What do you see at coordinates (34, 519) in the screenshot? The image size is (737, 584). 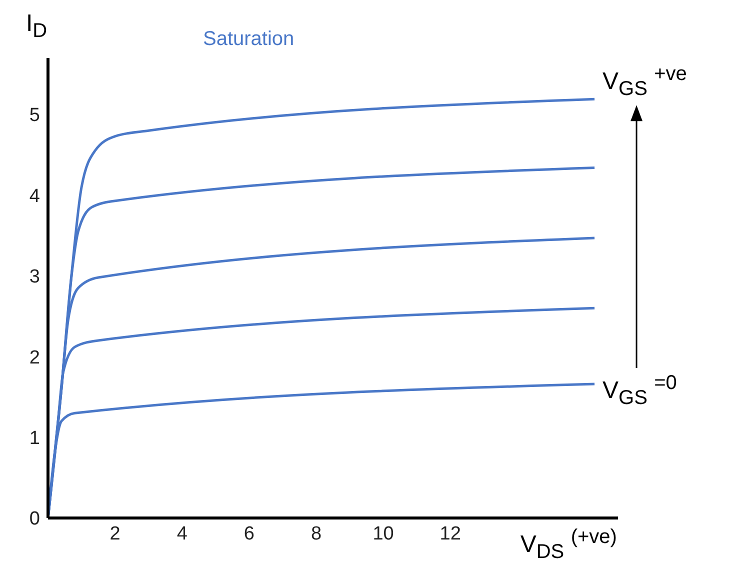 I see `y-tick-label: 0` at bounding box center [34, 519].